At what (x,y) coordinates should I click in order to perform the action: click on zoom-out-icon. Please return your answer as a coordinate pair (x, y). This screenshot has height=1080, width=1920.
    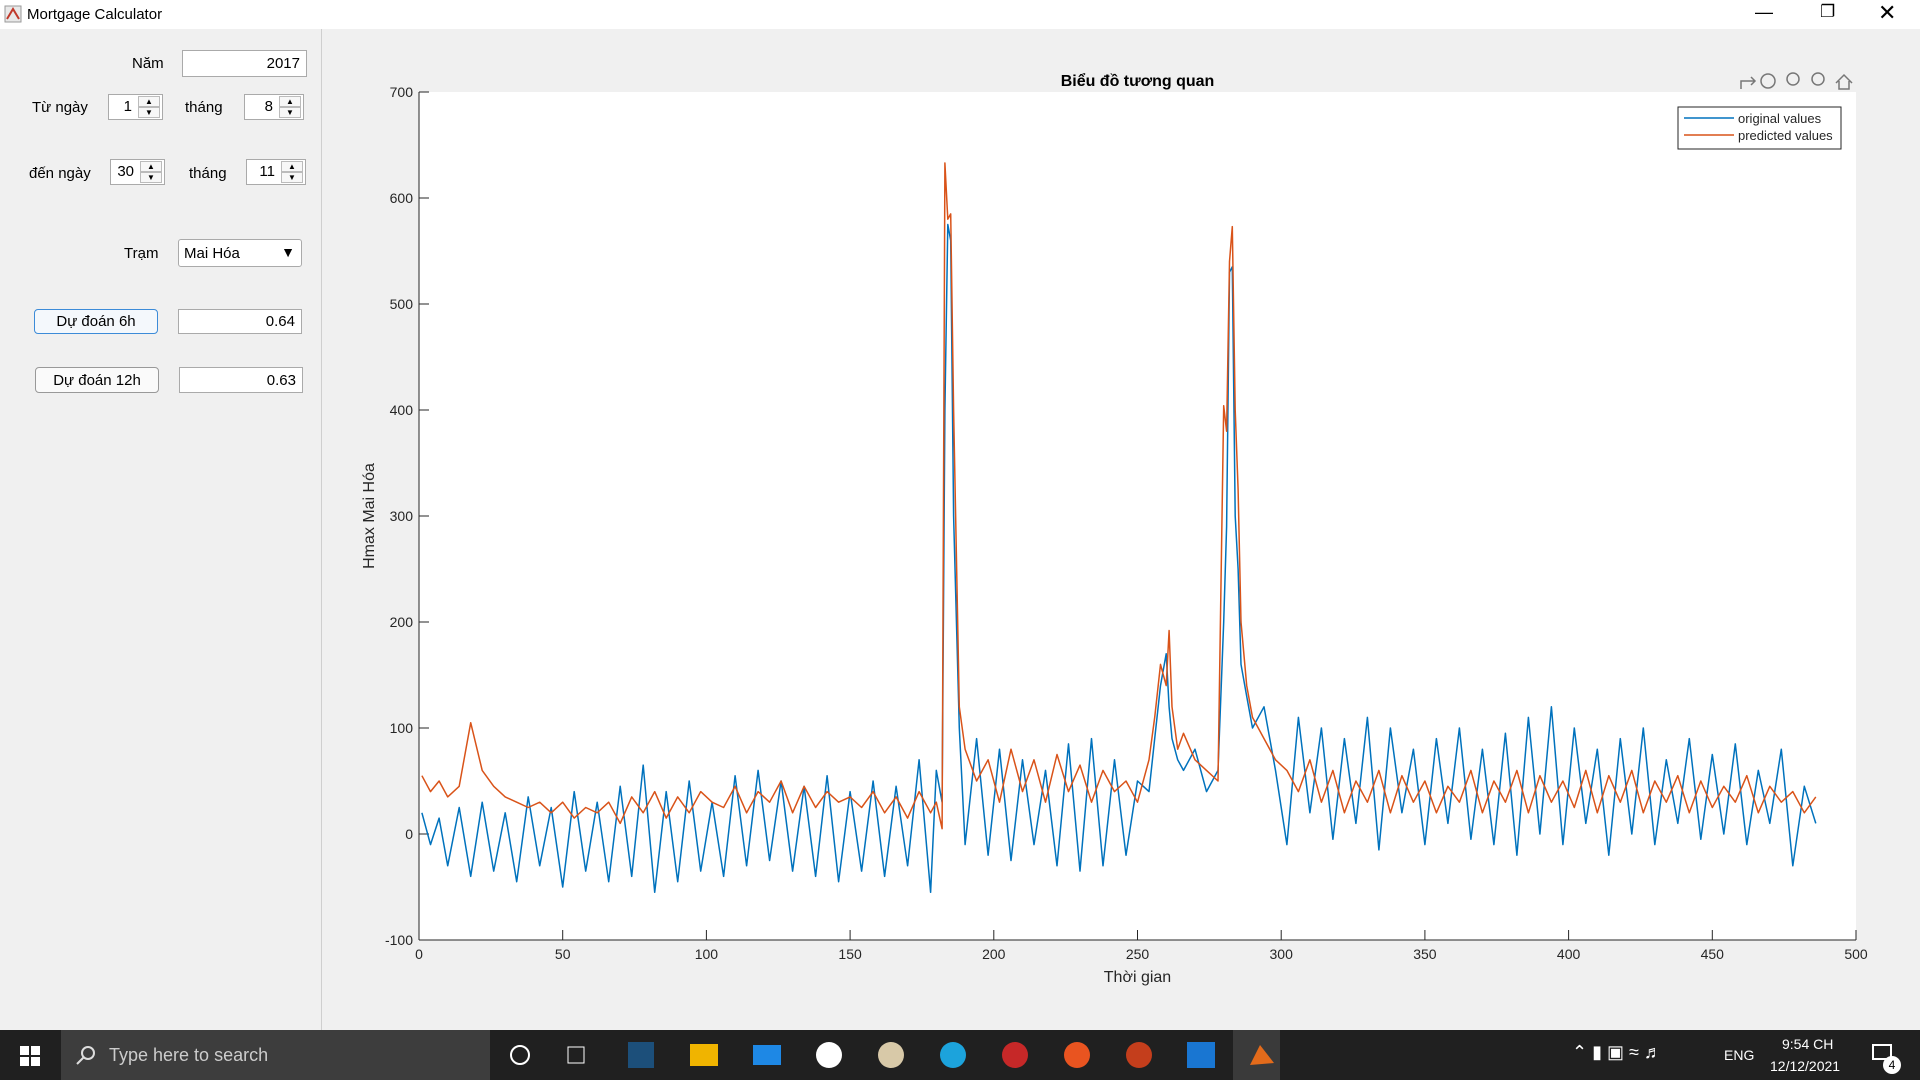
    Looking at the image, I should click on (1818, 79).